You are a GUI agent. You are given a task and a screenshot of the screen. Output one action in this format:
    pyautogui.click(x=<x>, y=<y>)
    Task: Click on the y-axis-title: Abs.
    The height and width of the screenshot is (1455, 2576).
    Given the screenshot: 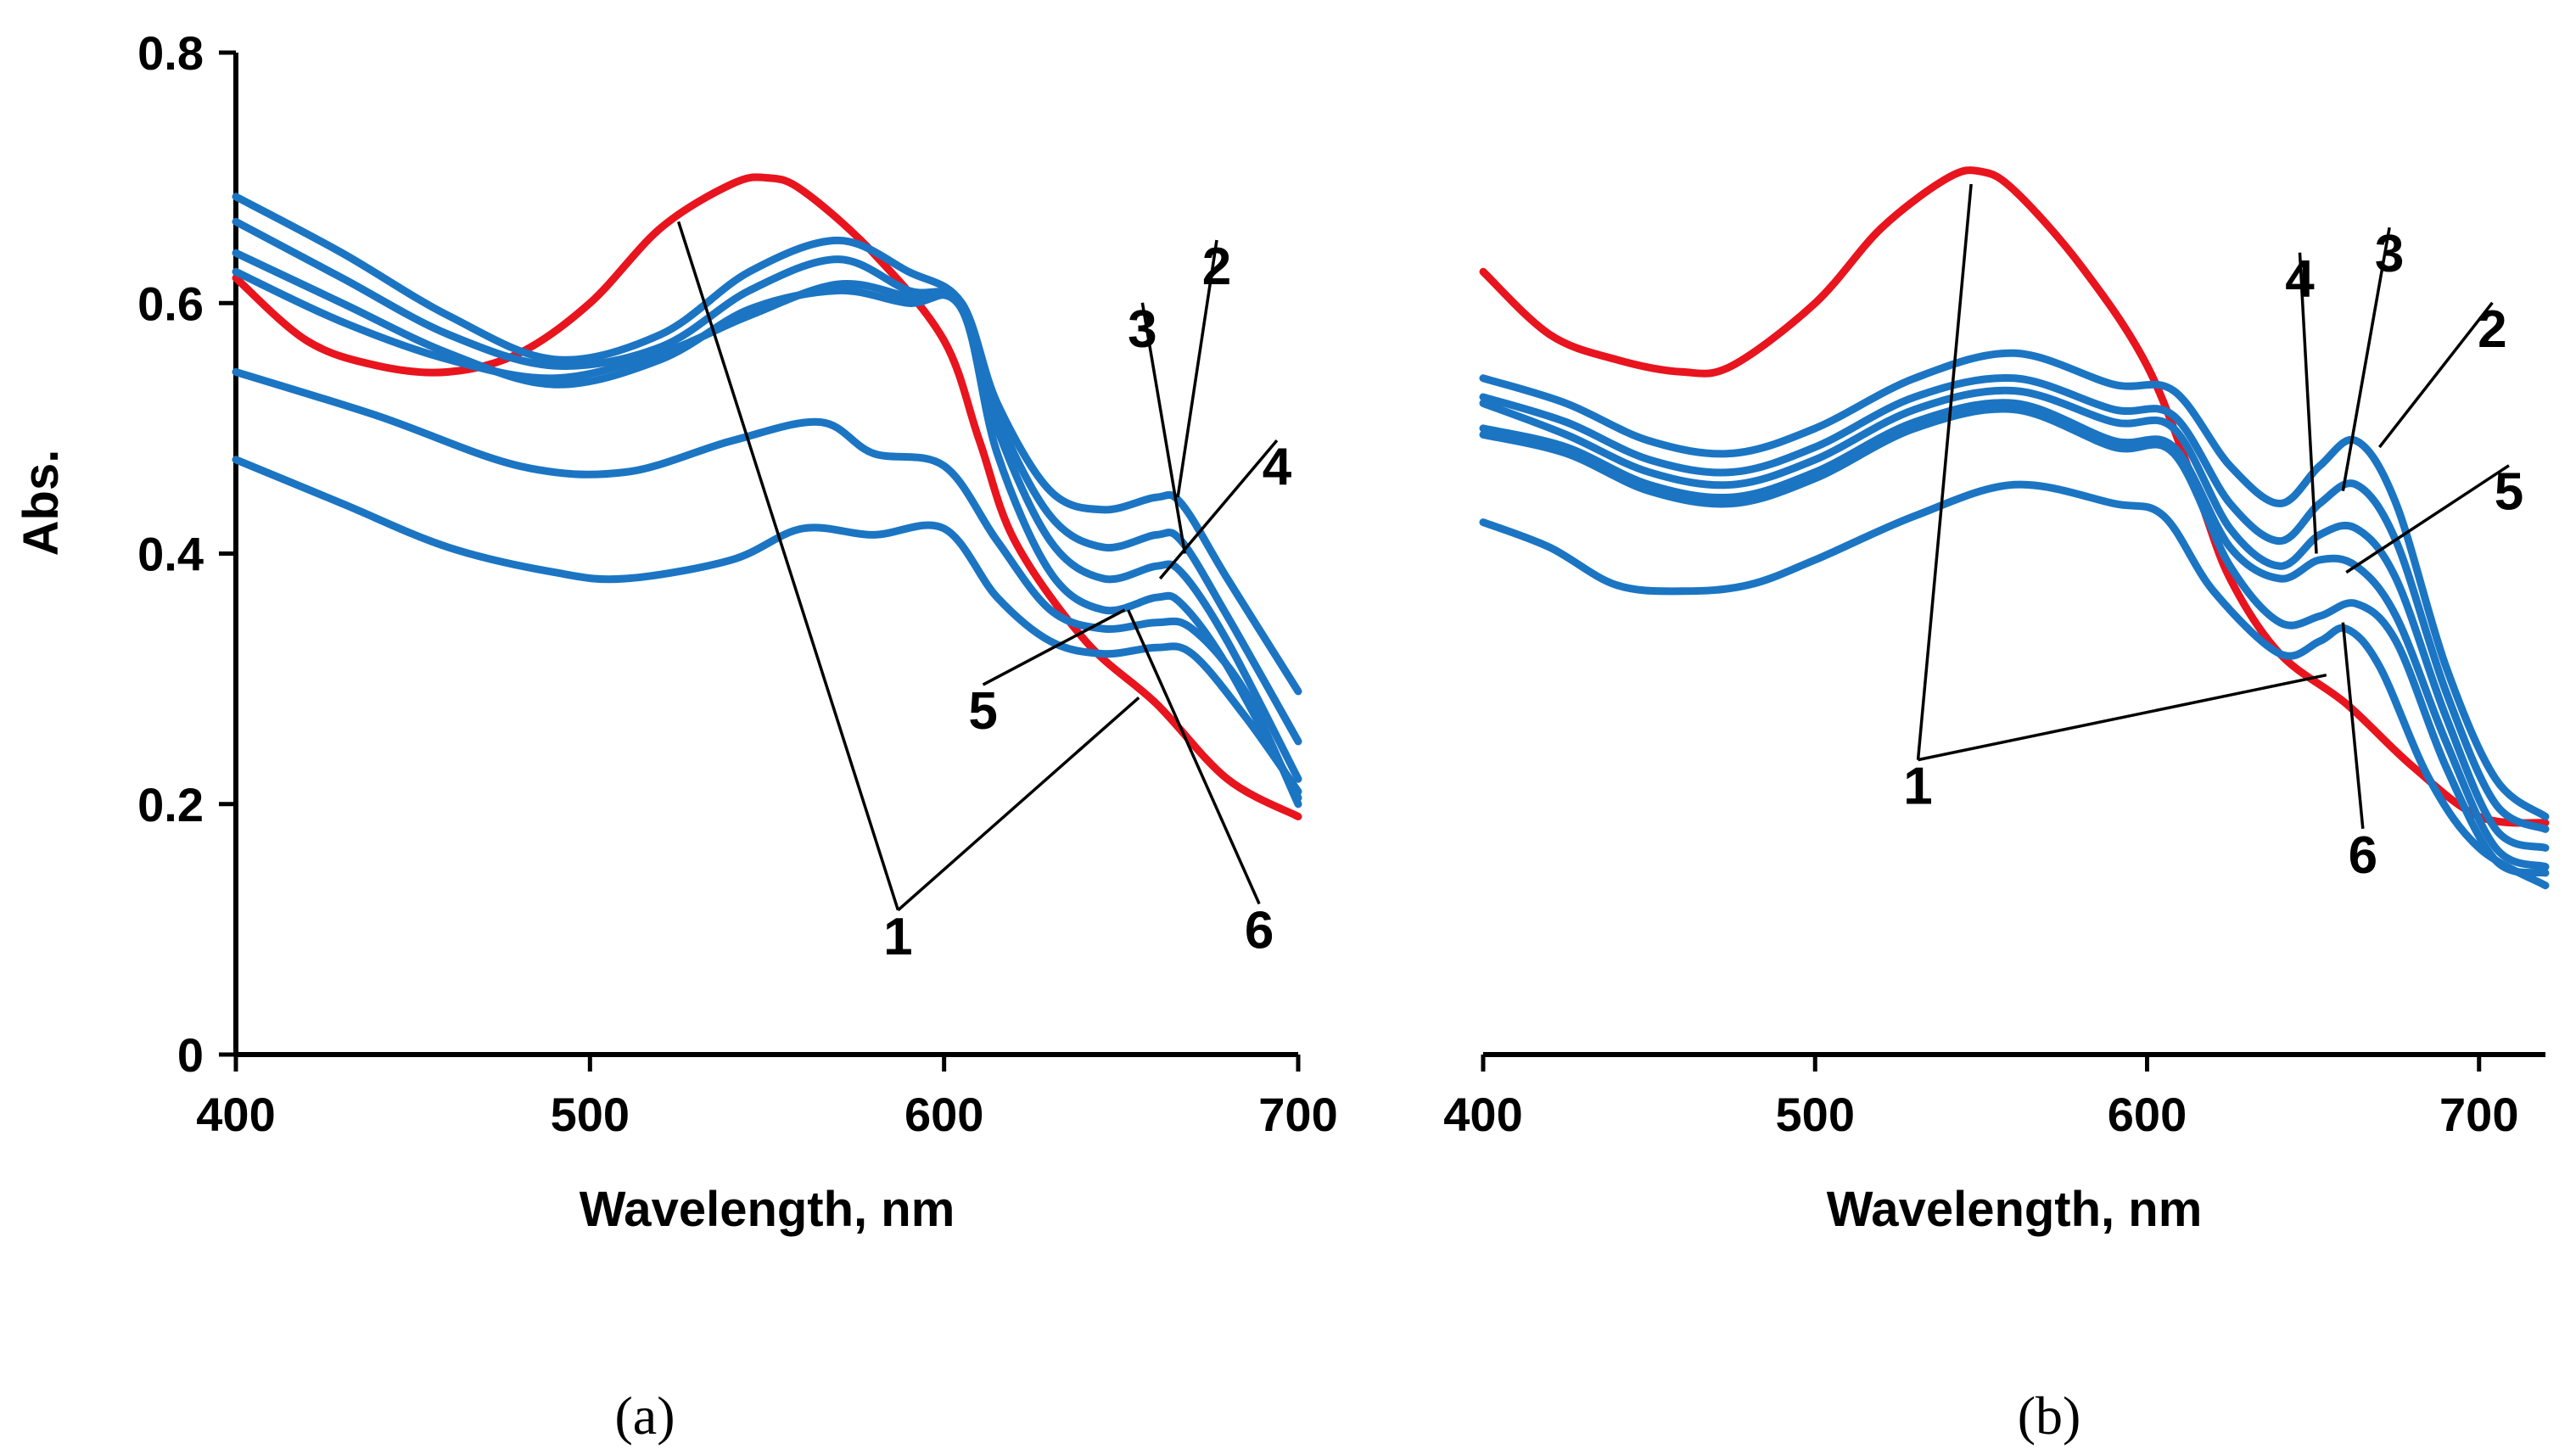 What is the action you would take?
    pyautogui.click(x=41, y=503)
    